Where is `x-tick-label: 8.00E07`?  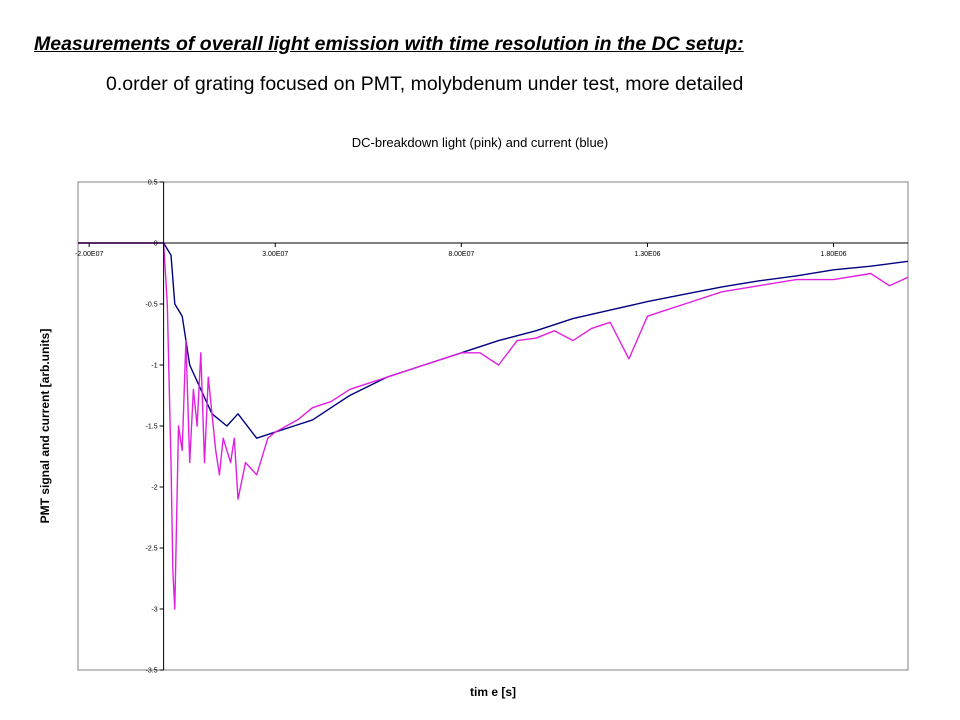
x-tick-label: 8.00E07 is located at coordinates (461, 254).